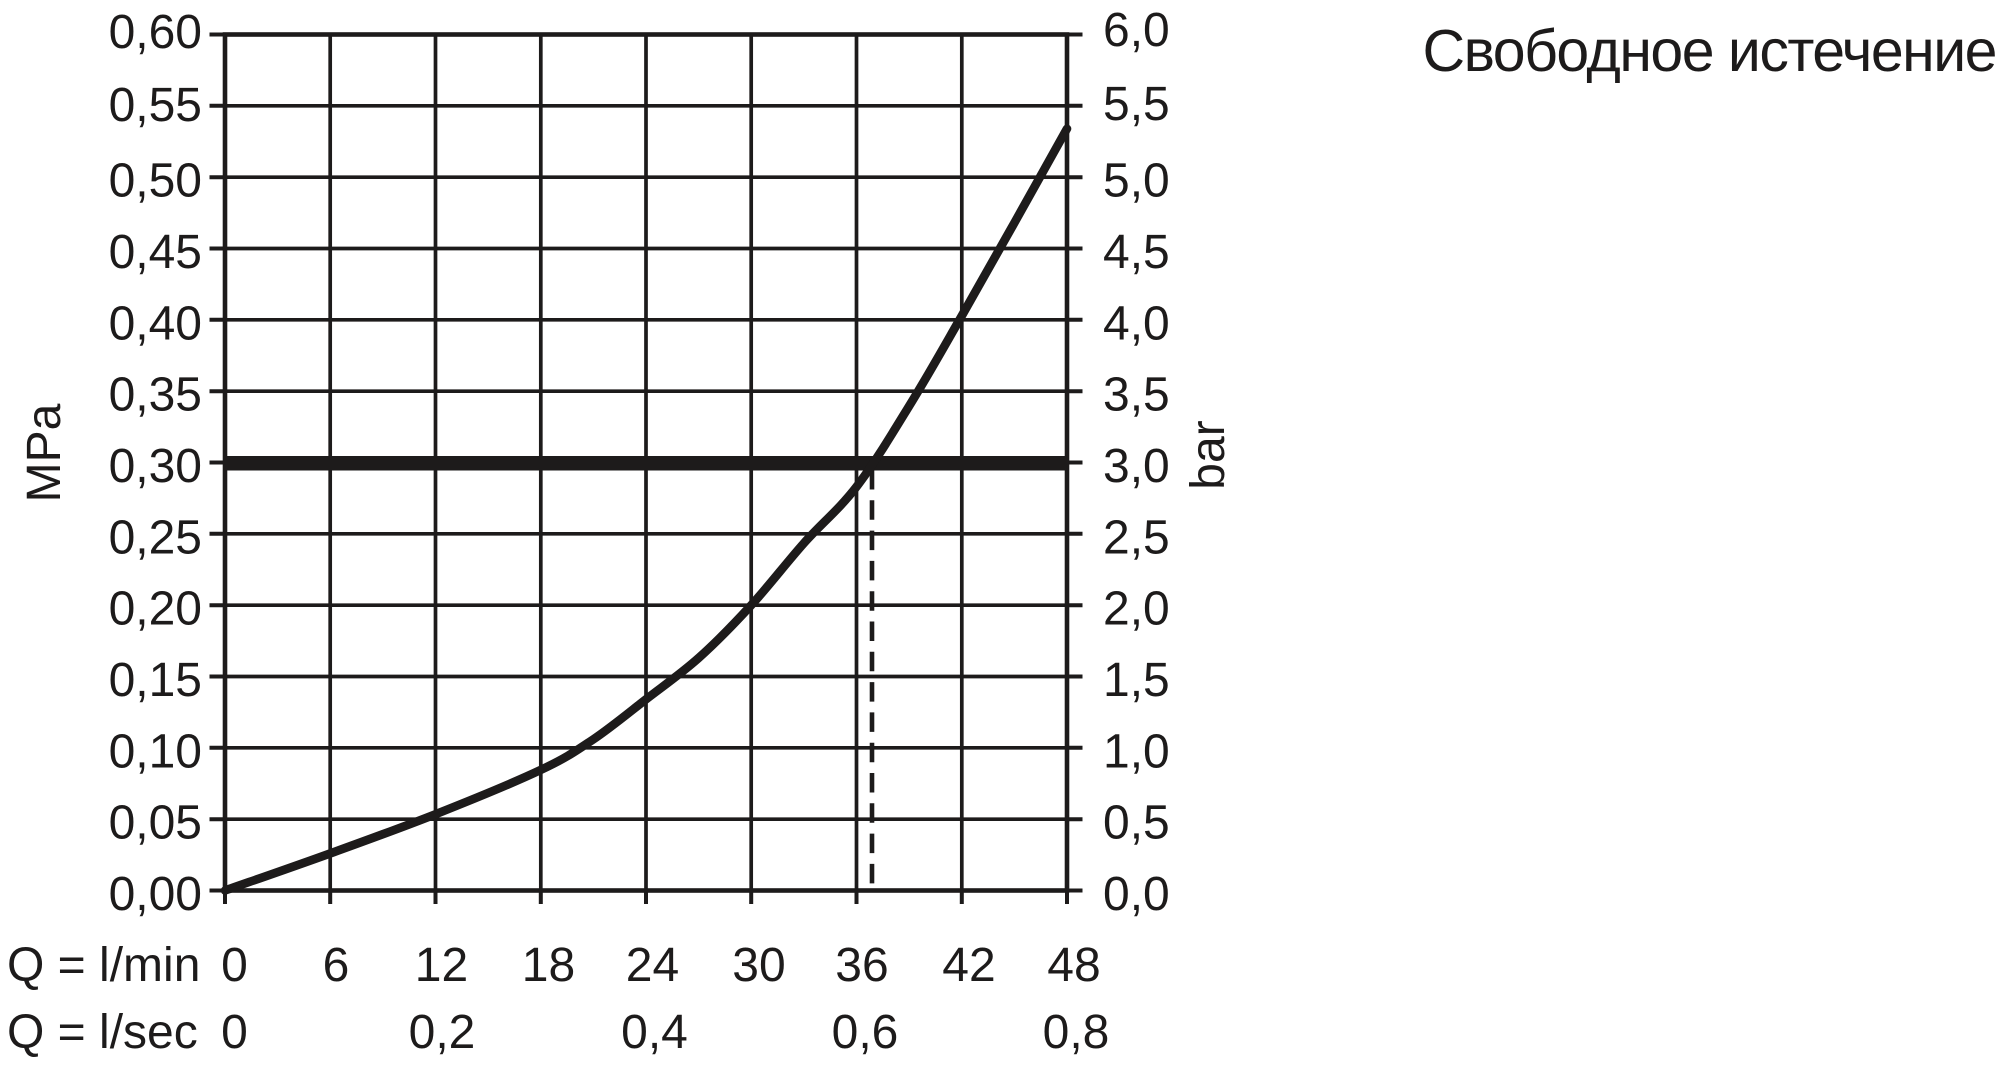 This screenshot has width=2000, height=1068. Describe the element at coordinates (102, 1032) in the screenshot. I see `svg-text: Q = l/sec` at that location.